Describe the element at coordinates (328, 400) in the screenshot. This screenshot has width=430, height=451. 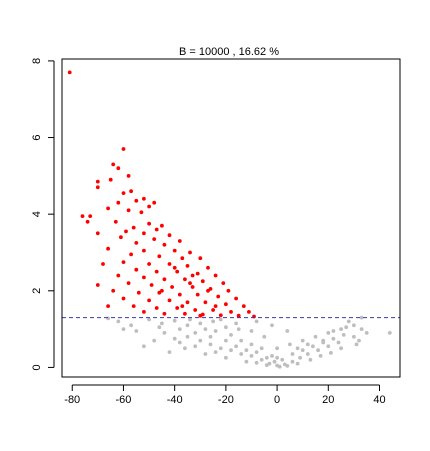
I see `x-tick-label: 20` at that location.